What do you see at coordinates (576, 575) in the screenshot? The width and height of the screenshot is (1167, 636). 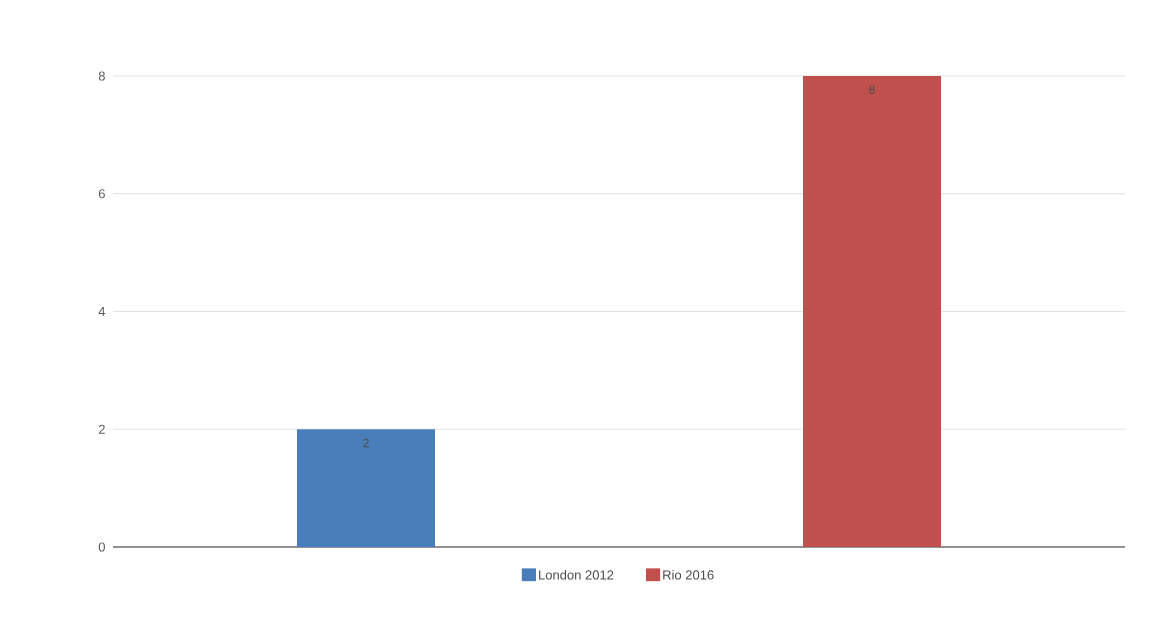 I see `legend-label: London 2012` at bounding box center [576, 575].